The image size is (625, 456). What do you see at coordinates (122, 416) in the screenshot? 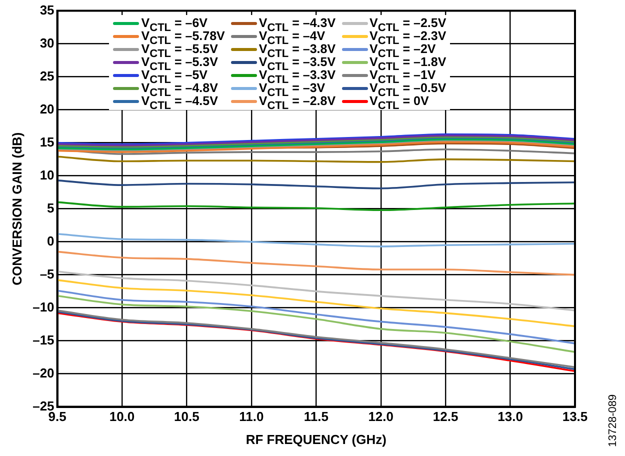
I see `x-tick-label: 10.0` at bounding box center [122, 416].